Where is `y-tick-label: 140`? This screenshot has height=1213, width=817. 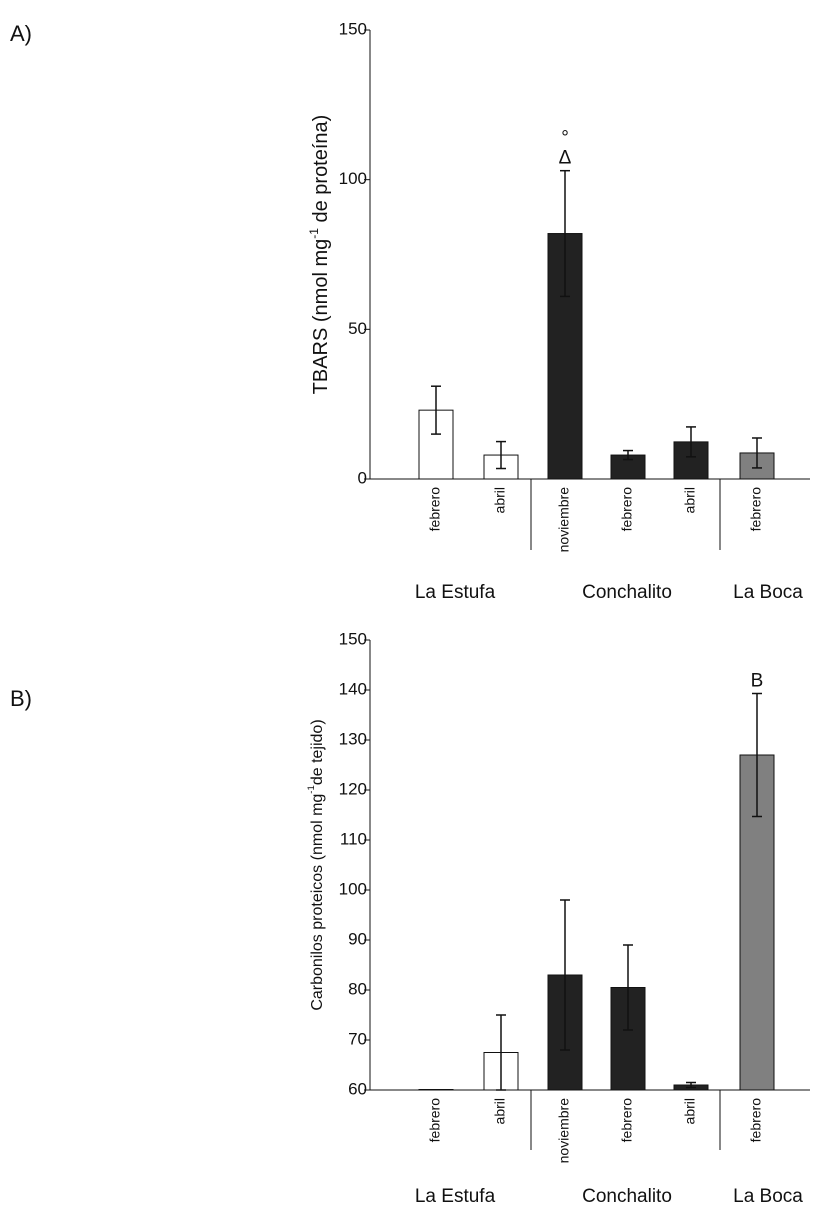
y-tick-label: 140 is located at coordinates (353, 688).